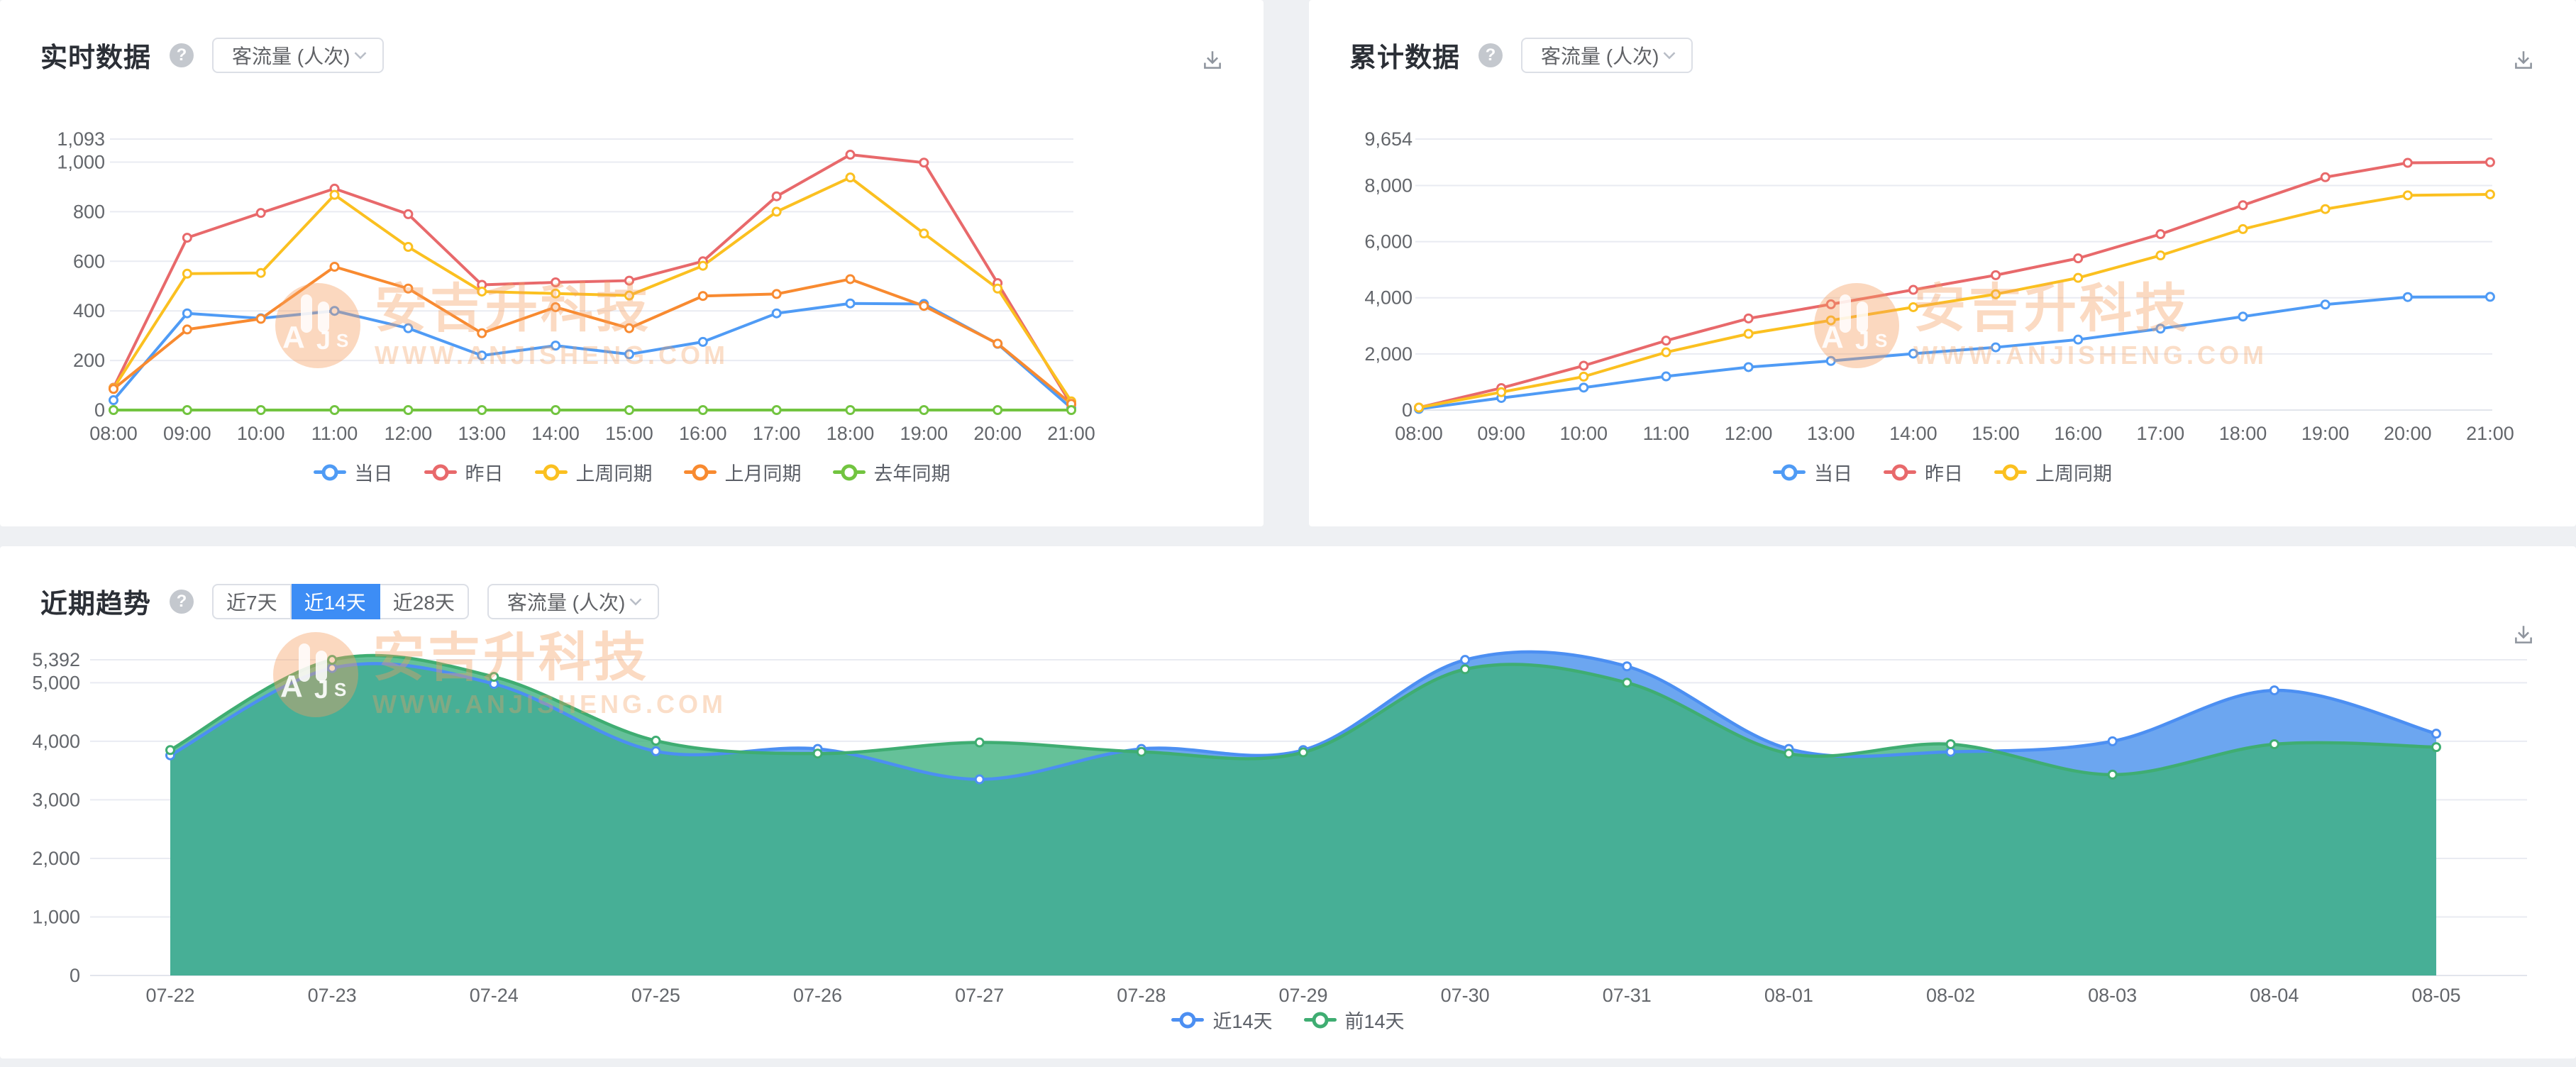 This screenshot has height=1067, width=2576. What do you see at coordinates (56, 682) in the screenshot?
I see `y-axis-label: 5,000` at bounding box center [56, 682].